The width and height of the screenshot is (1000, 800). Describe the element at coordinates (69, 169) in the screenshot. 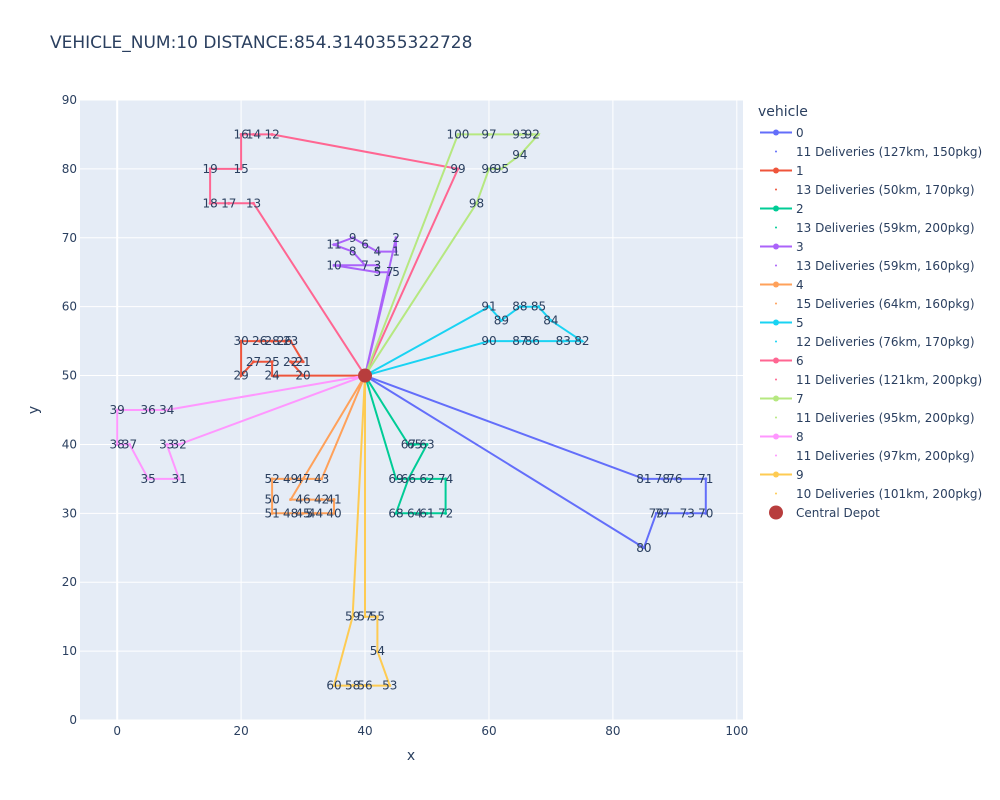

I see `y-tick-label: 80` at that location.